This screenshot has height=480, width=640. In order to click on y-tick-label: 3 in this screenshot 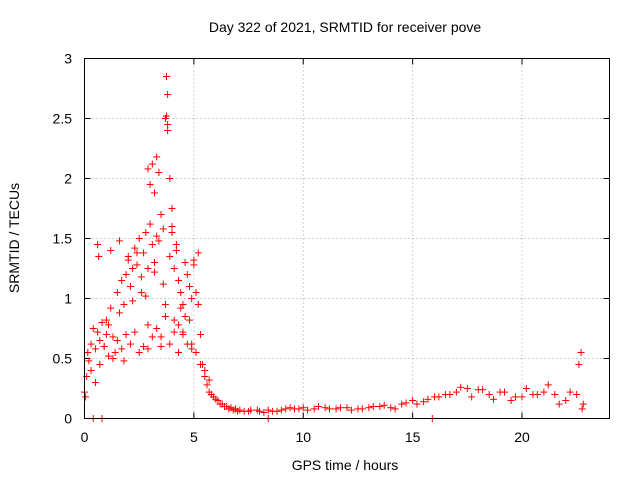, I will do `click(68, 59)`.